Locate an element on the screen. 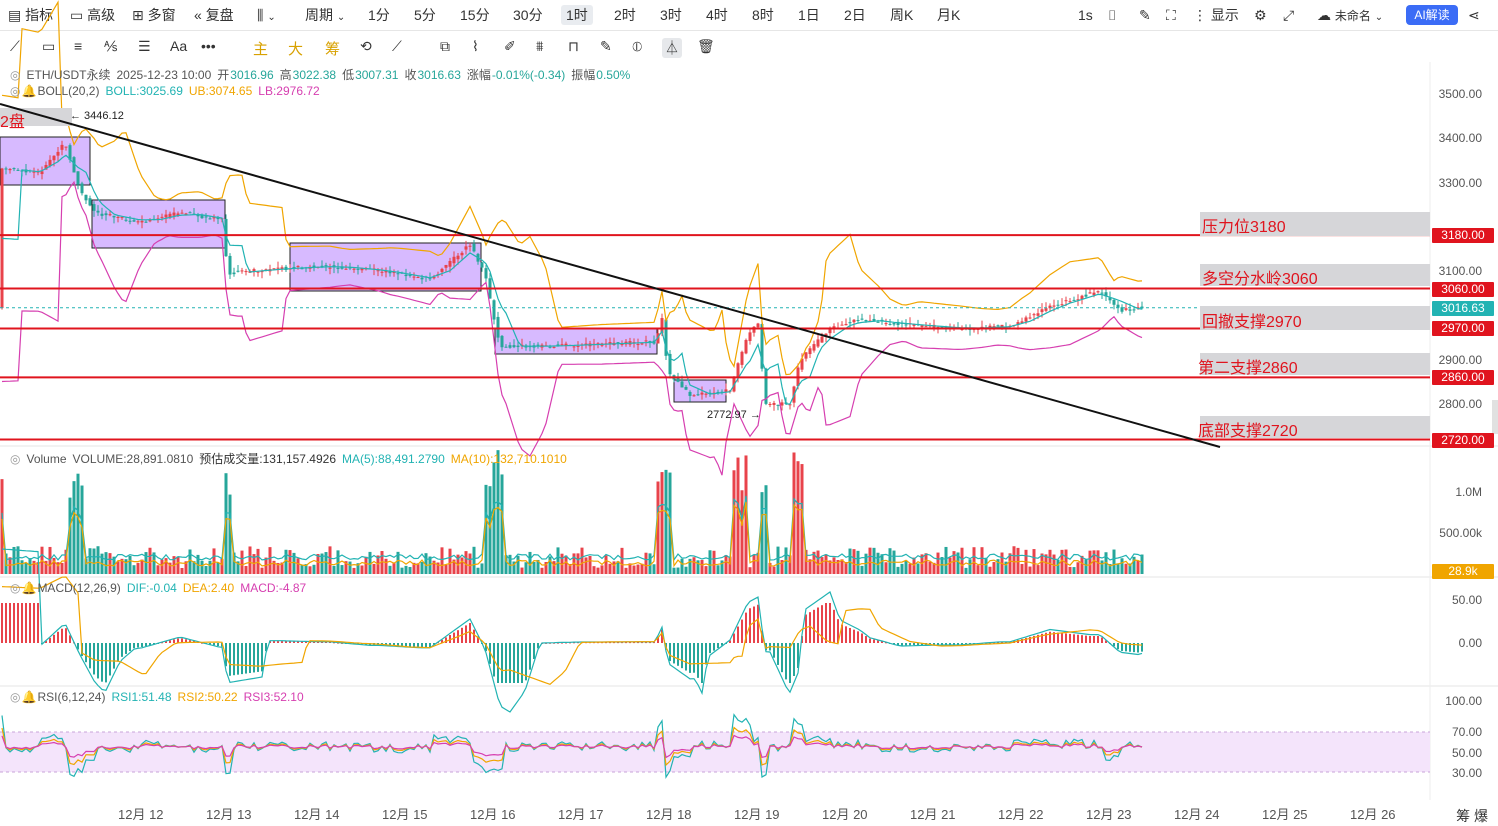 Image resolution: width=1498 pixels, height=826 pixels. copy-icon: ⧉ is located at coordinates (445, 46).